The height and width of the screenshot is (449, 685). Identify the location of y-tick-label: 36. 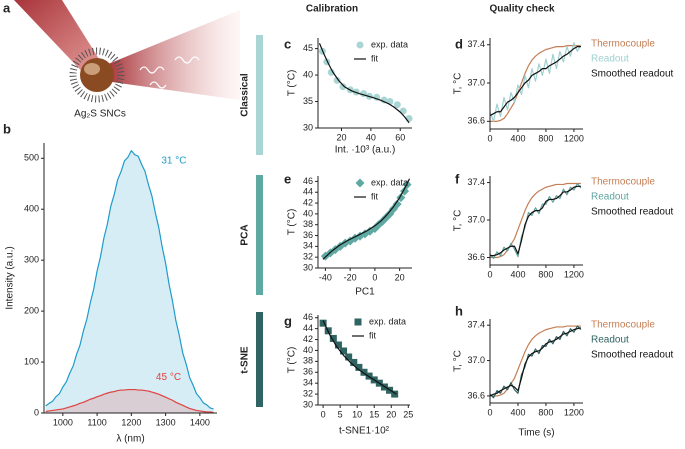
(308, 372).